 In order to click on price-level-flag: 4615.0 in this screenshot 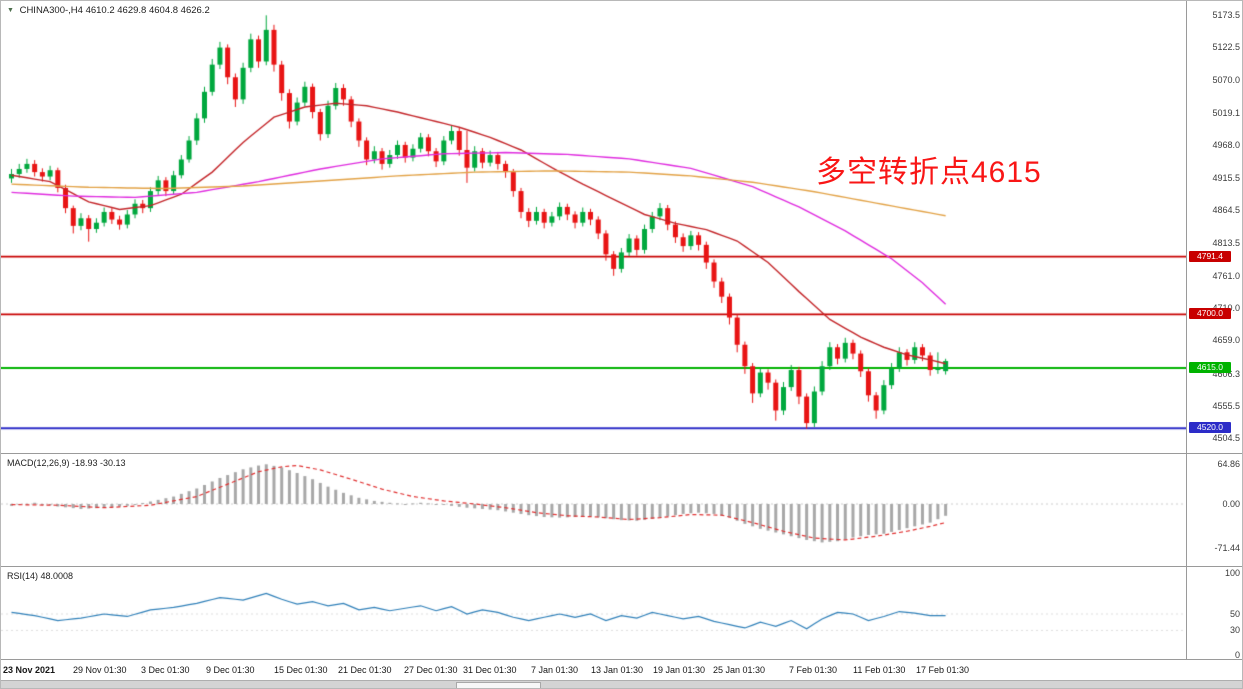, I will do `click(1210, 368)`.